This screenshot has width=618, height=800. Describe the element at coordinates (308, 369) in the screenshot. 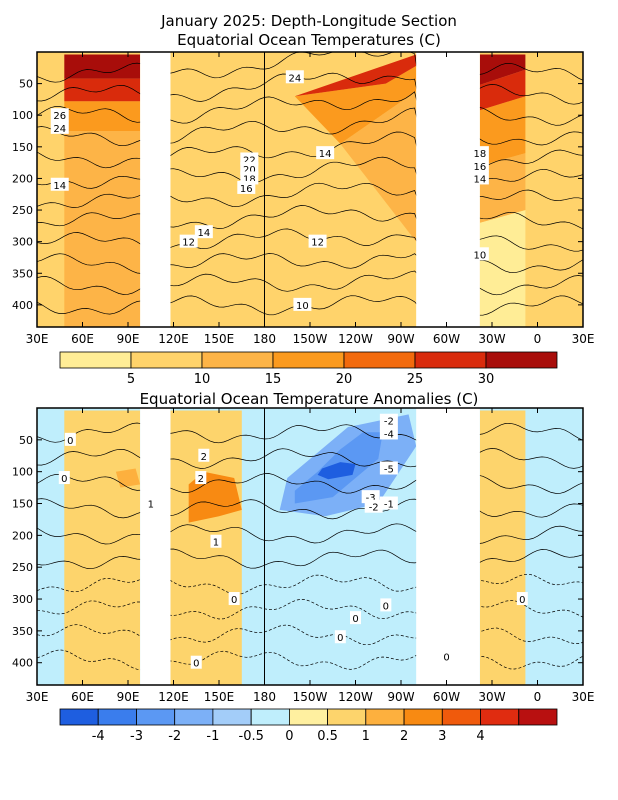

I see `temperature-colorbar: 5 10 15 20 25 30` at that location.